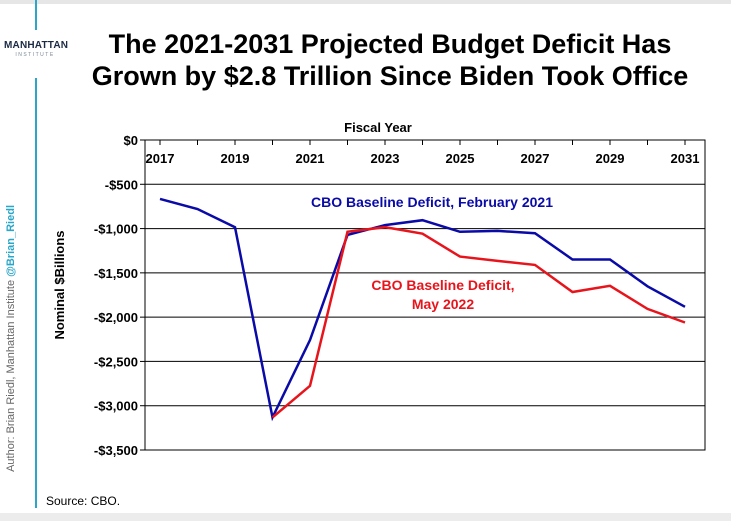  What do you see at coordinates (116, 406) in the screenshot?
I see `y-tick-label: -$3,000` at bounding box center [116, 406].